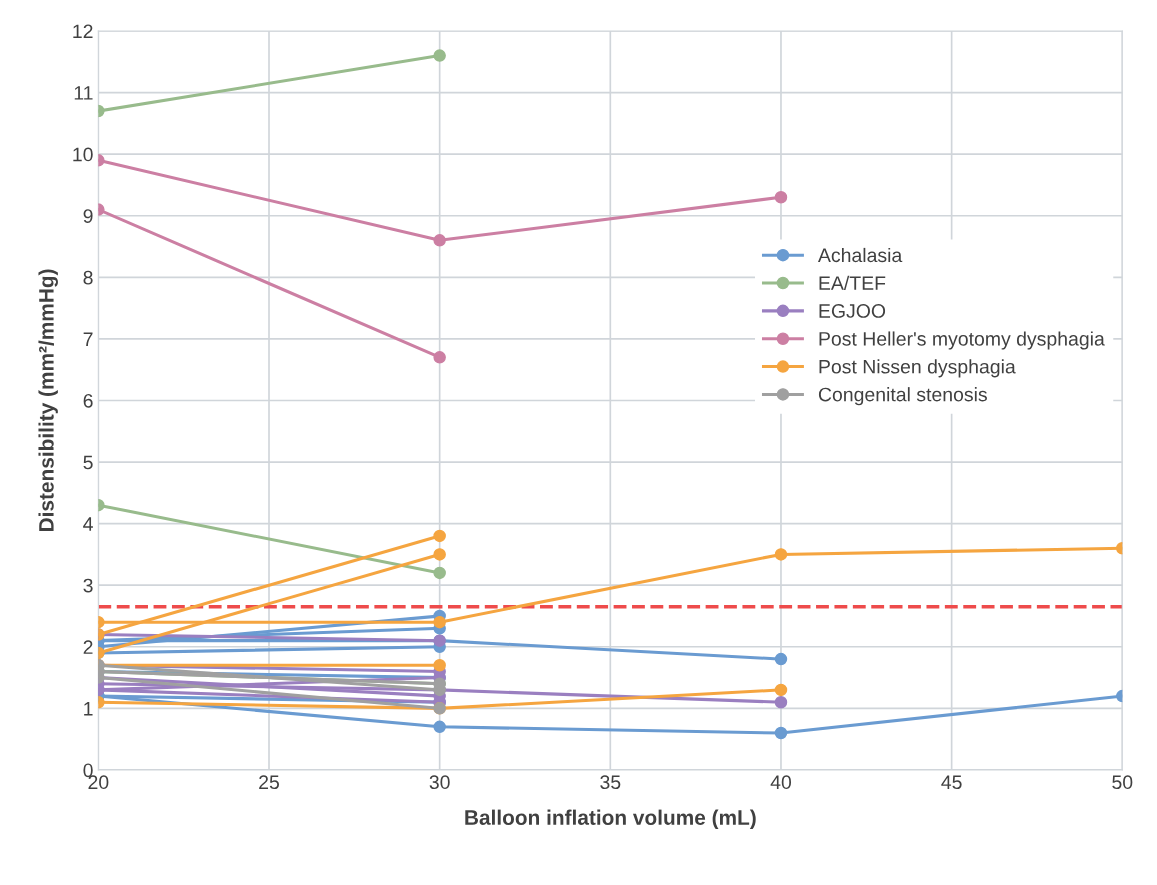 The width and height of the screenshot is (1157, 885). What do you see at coordinates (860, 255) in the screenshot?
I see `legend-label: Achalasia` at bounding box center [860, 255].